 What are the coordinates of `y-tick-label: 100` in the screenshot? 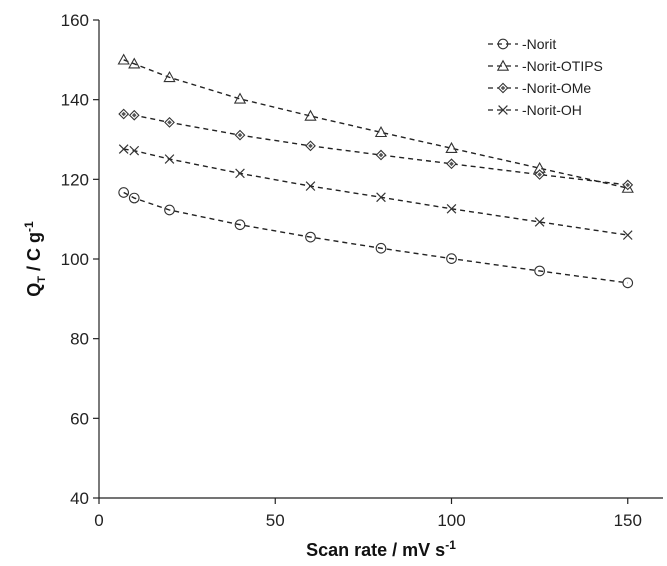 It's located at (75, 259).